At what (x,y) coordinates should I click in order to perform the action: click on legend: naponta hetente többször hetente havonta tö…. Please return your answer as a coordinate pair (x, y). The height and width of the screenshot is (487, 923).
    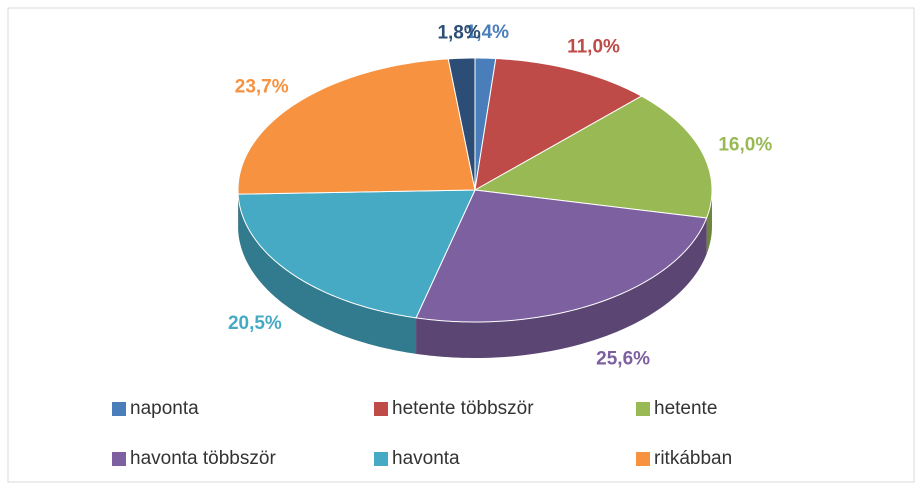
    Looking at the image, I should click on (422, 433).